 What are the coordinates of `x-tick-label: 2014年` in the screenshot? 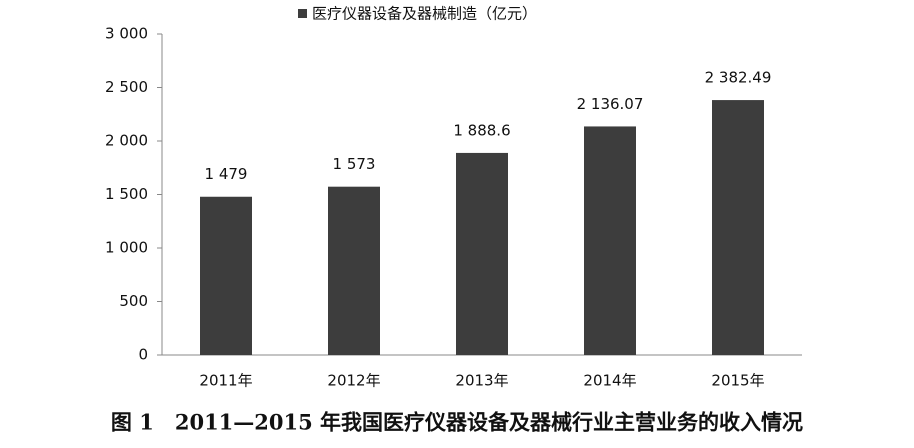 It's located at (609, 381).